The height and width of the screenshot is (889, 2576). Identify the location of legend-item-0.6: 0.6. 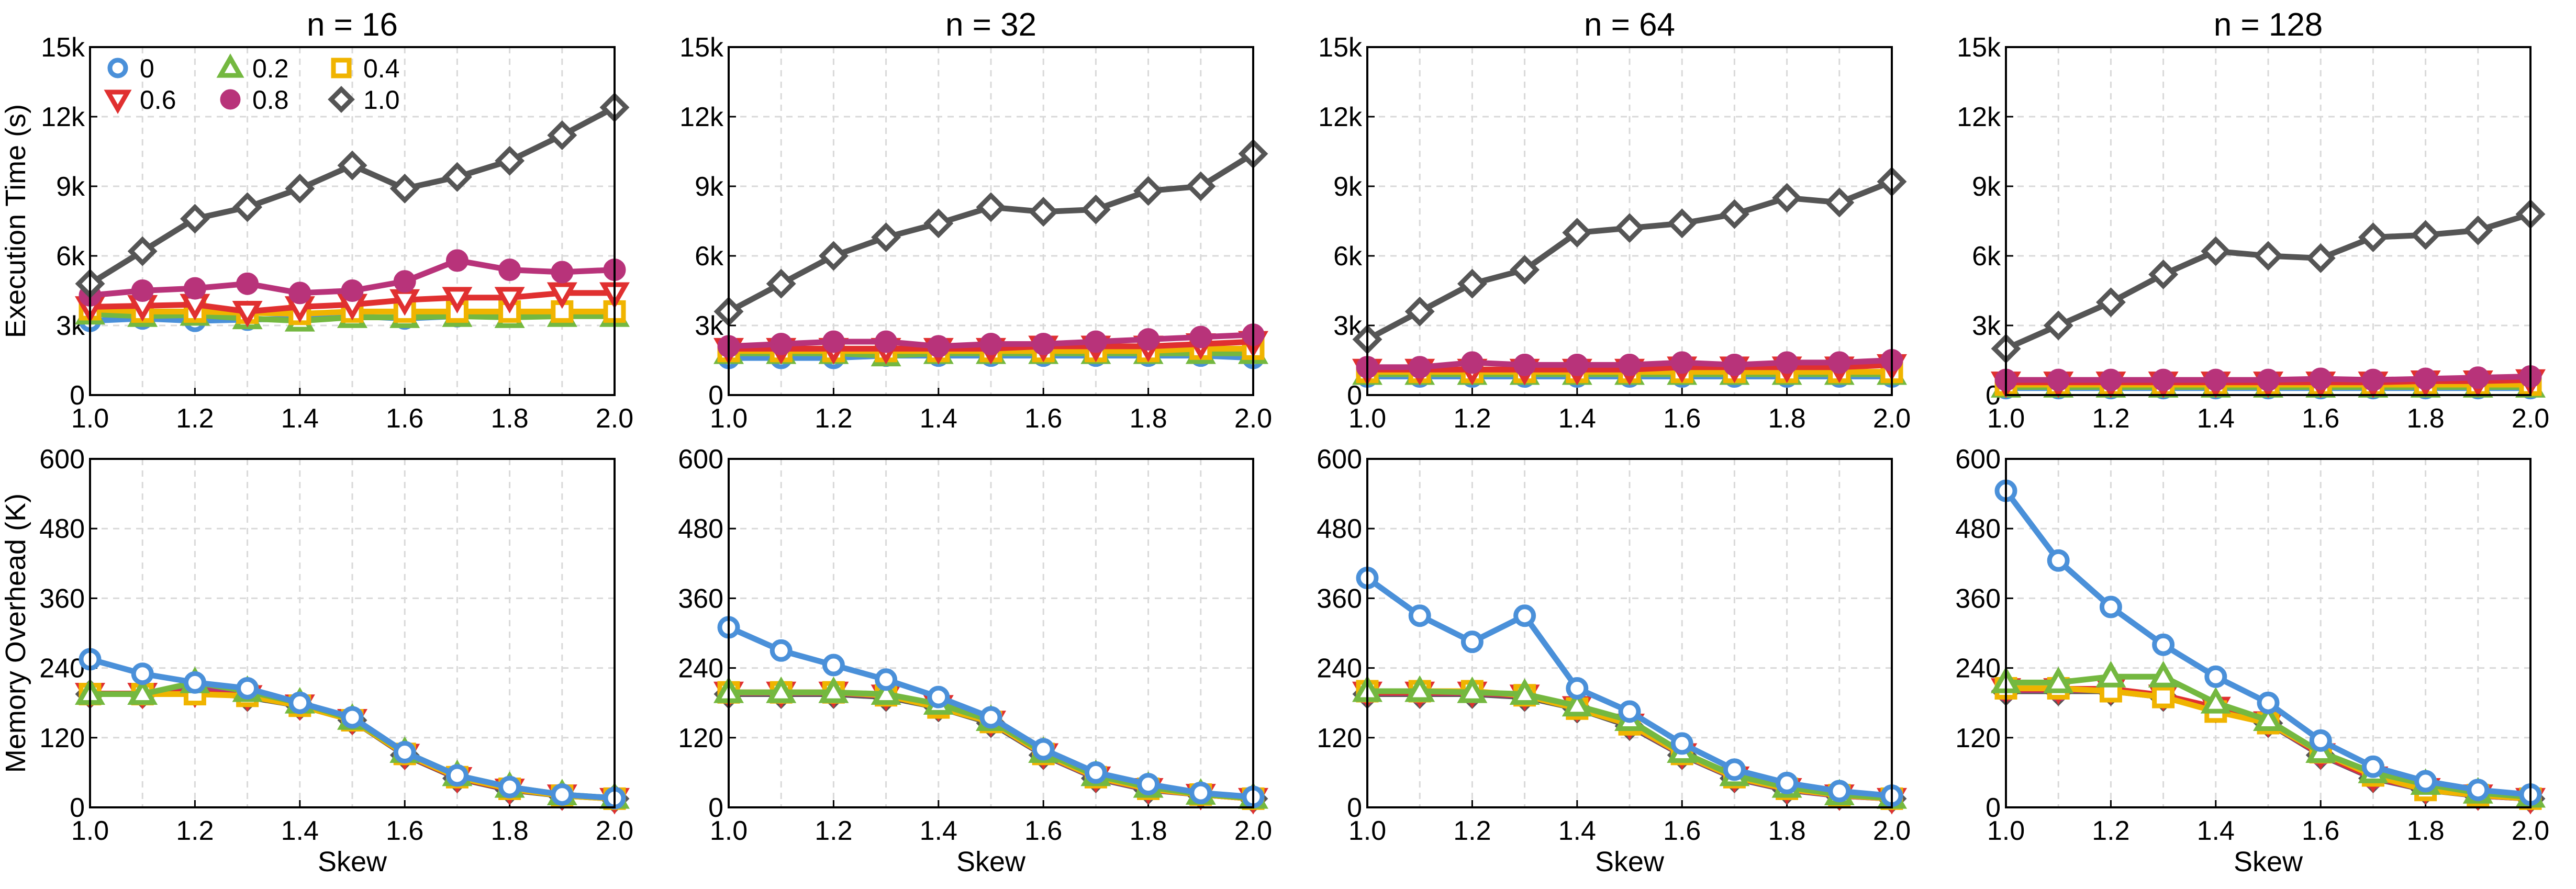
(140, 100).